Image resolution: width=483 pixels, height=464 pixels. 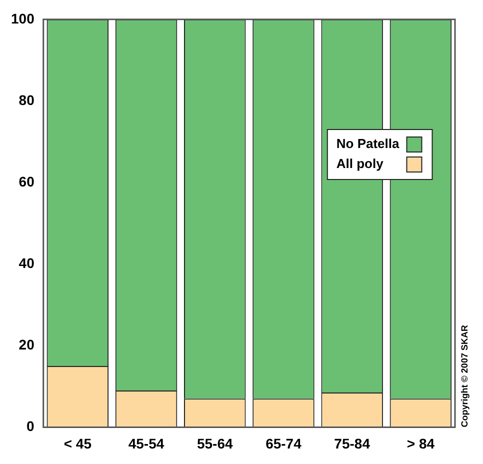 What do you see at coordinates (360, 164) in the screenshot?
I see `legend-label: All poly` at bounding box center [360, 164].